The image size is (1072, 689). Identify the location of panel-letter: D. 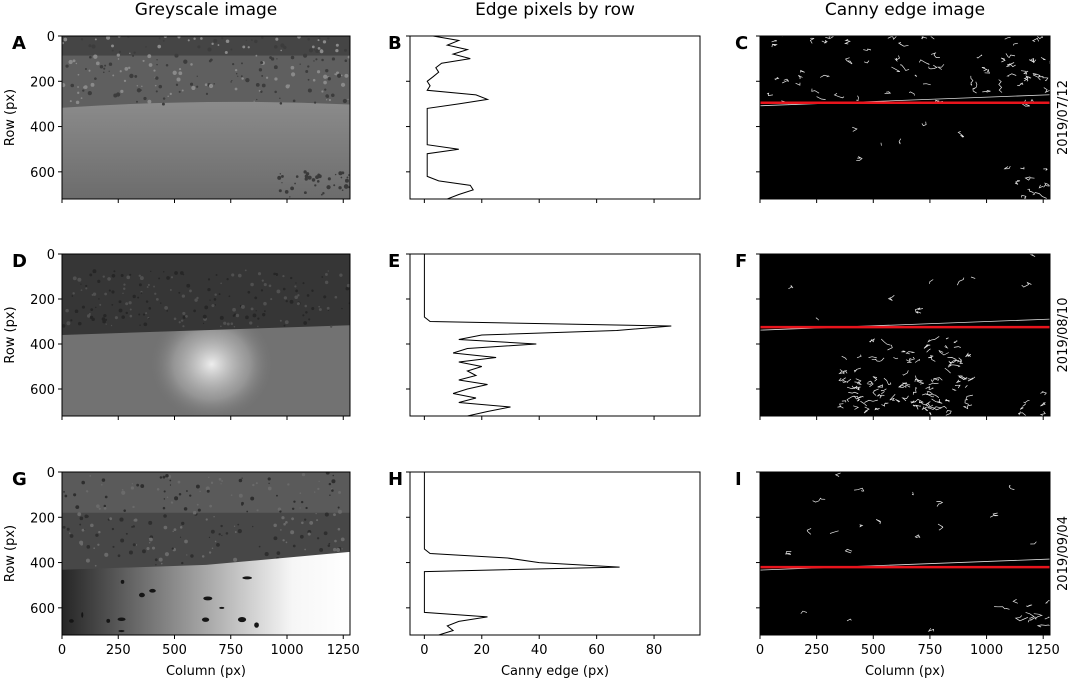
(19, 261).